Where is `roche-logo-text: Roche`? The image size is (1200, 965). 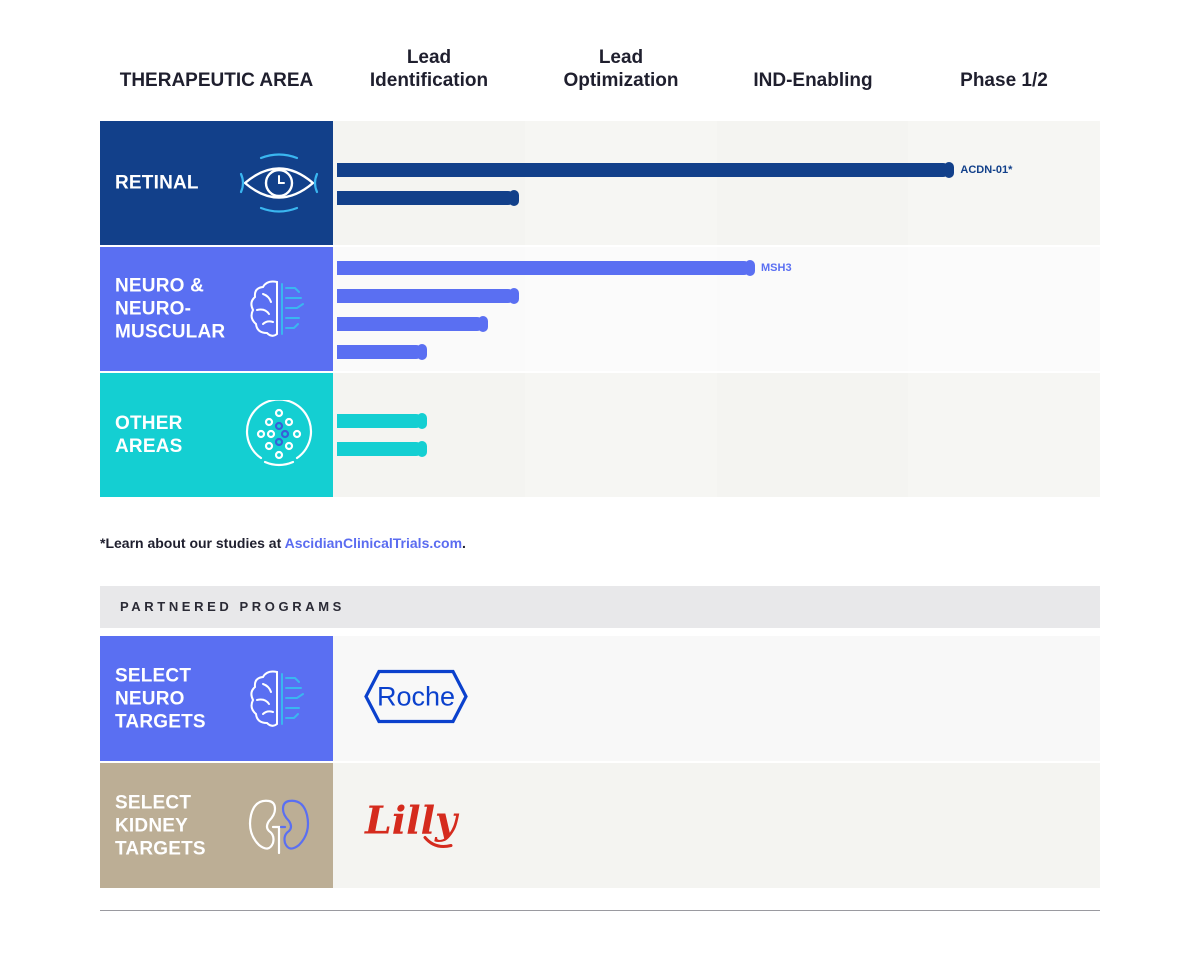
roche-logo-text: Roche is located at coordinates (416, 696).